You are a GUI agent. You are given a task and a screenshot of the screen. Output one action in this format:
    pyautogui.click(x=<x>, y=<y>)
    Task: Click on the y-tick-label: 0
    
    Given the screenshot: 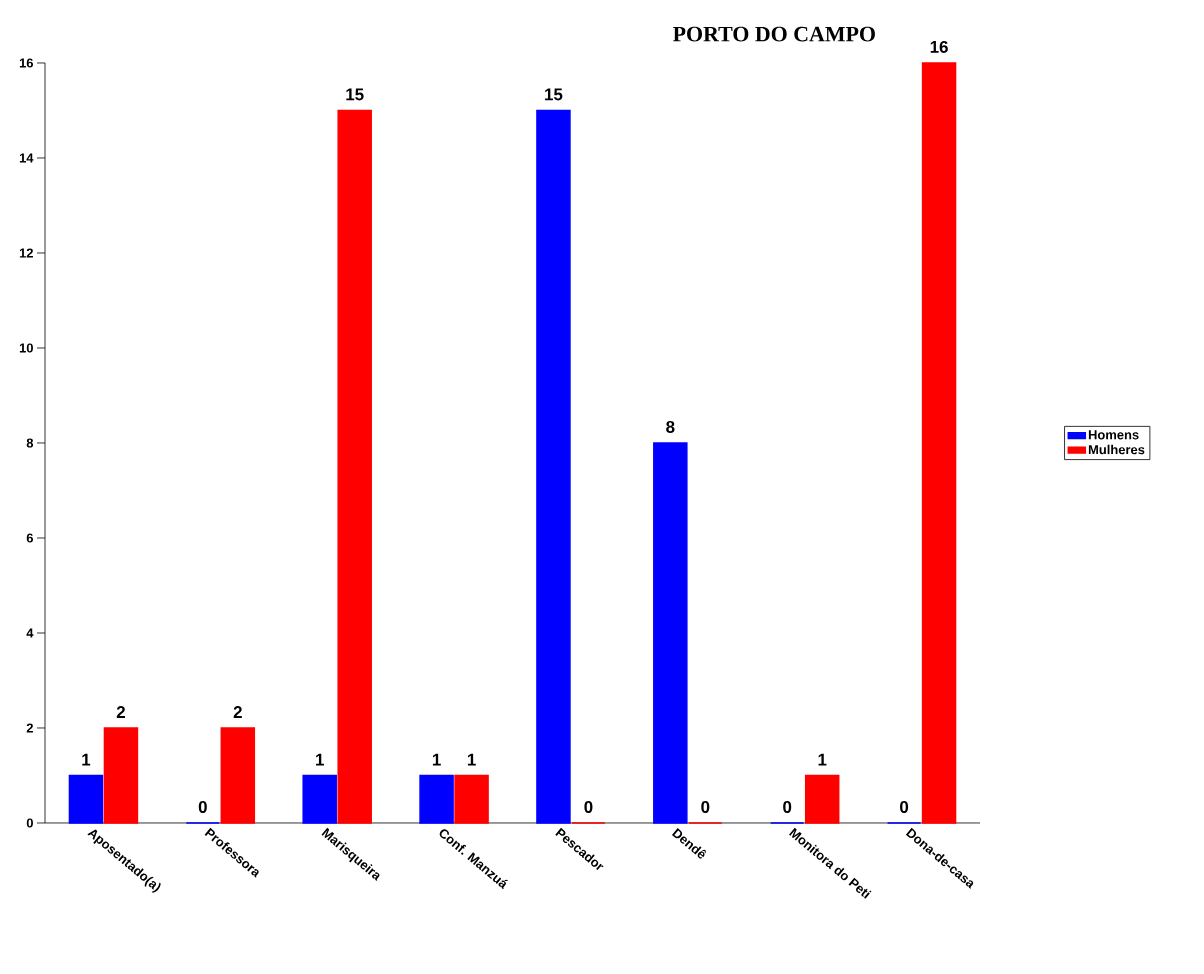 What is the action you would take?
    pyautogui.click(x=29, y=823)
    